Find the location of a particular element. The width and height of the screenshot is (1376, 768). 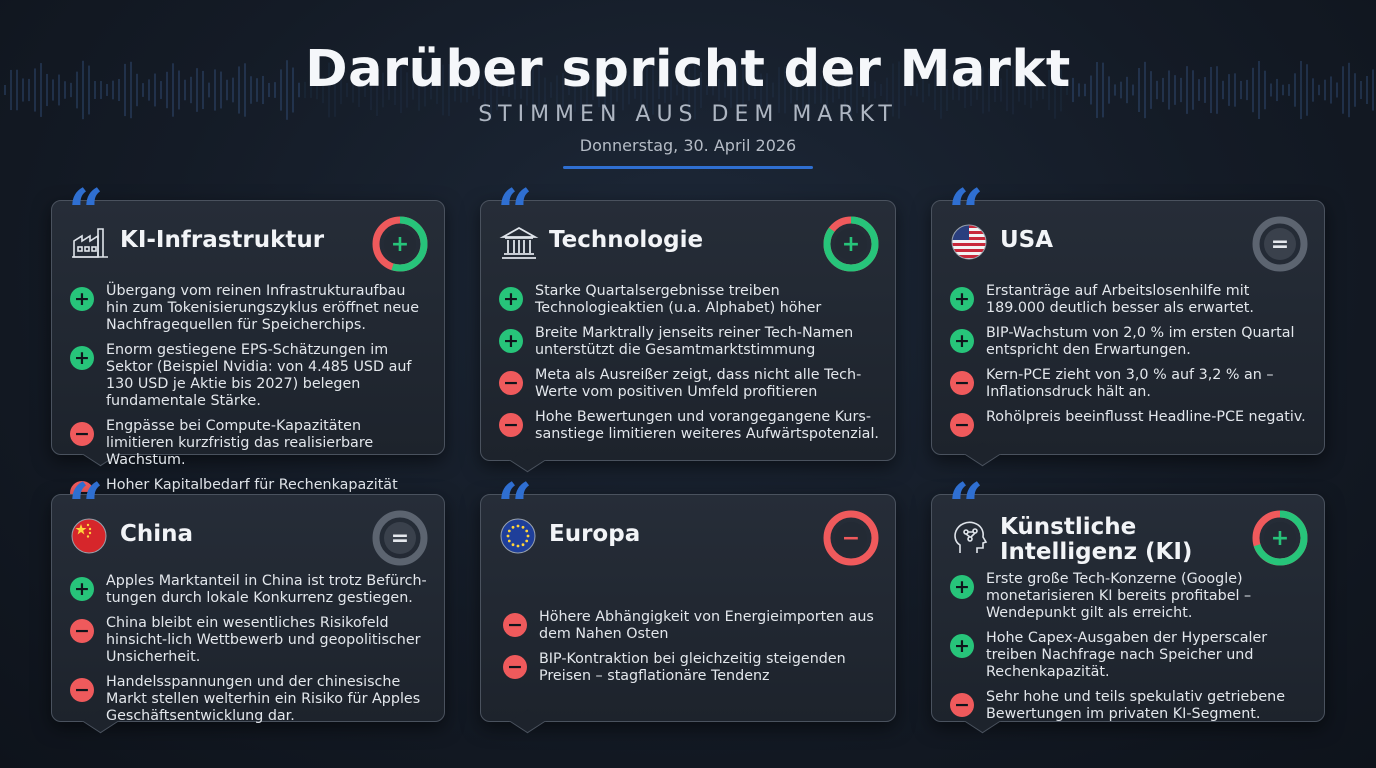

us-flag-icon is located at coordinates (970, 243).